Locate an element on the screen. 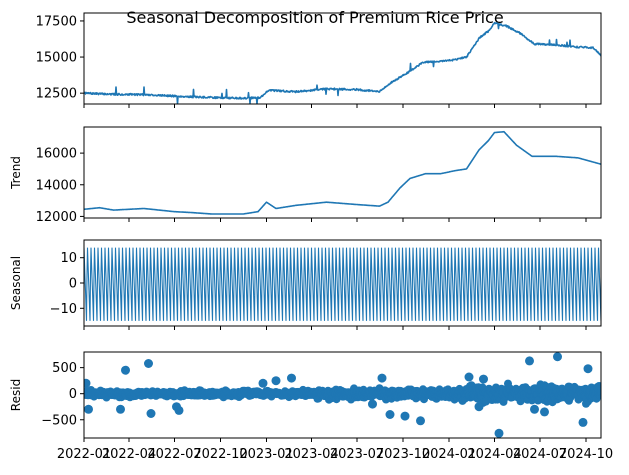  ytick-label: 500 is located at coordinates (64, 368).